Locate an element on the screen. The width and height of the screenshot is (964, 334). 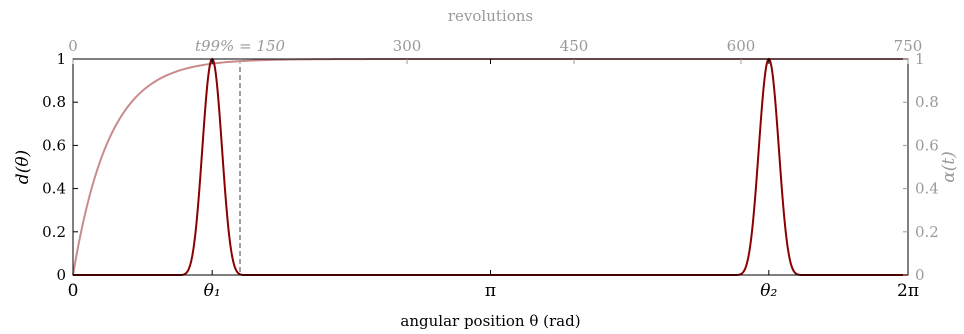
top-tick-label: 300 is located at coordinates (407, 46).